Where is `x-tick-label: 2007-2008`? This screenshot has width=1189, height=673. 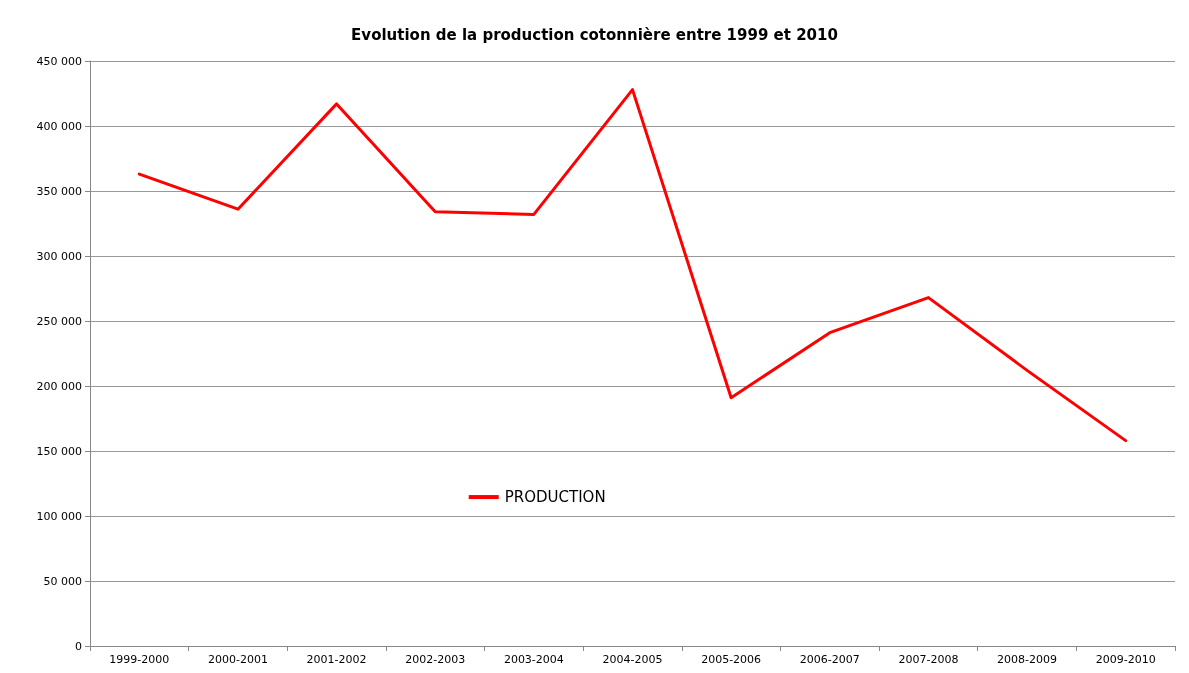 x-tick-label: 2007-2008 is located at coordinates (928, 659).